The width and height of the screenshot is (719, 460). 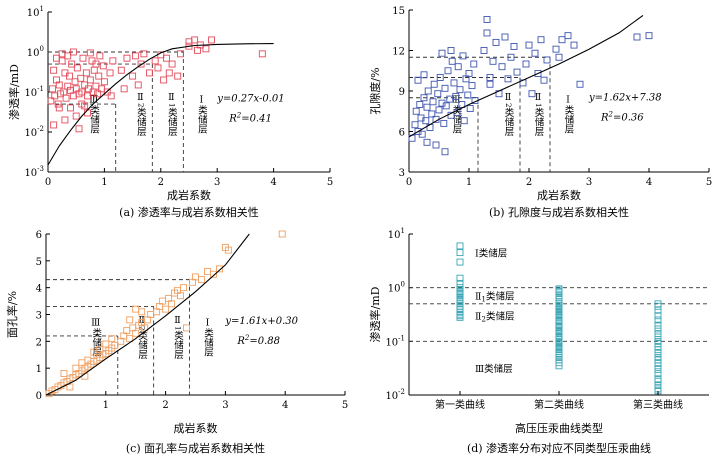 I want to click on y-tick-label: 2, so click(x=39, y=342).